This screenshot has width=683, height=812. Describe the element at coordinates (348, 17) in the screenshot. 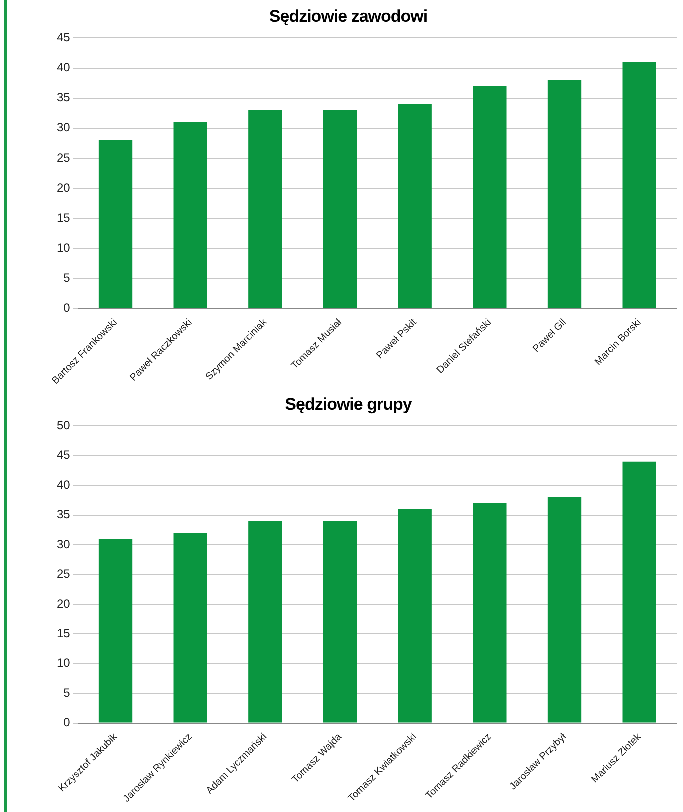

I see `chart-title: Sędziowie zawodowi` at that location.